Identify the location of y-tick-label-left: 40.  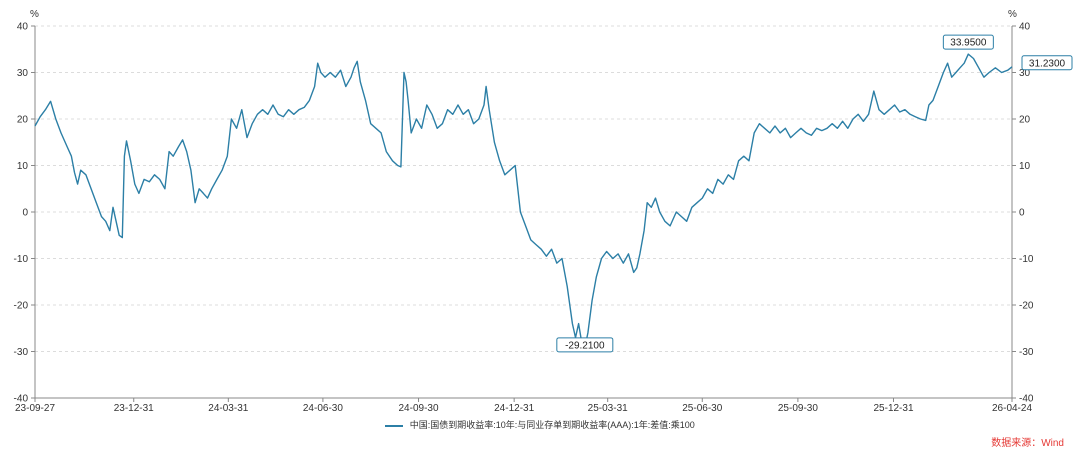
(23, 27).